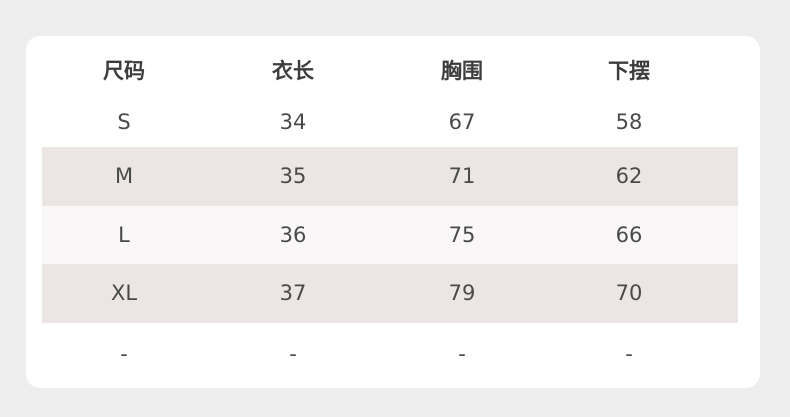 Image resolution: width=790 pixels, height=417 pixels. What do you see at coordinates (462, 122) in the screenshot?
I see `table-cell: 67` at bounding box center [462, 122].